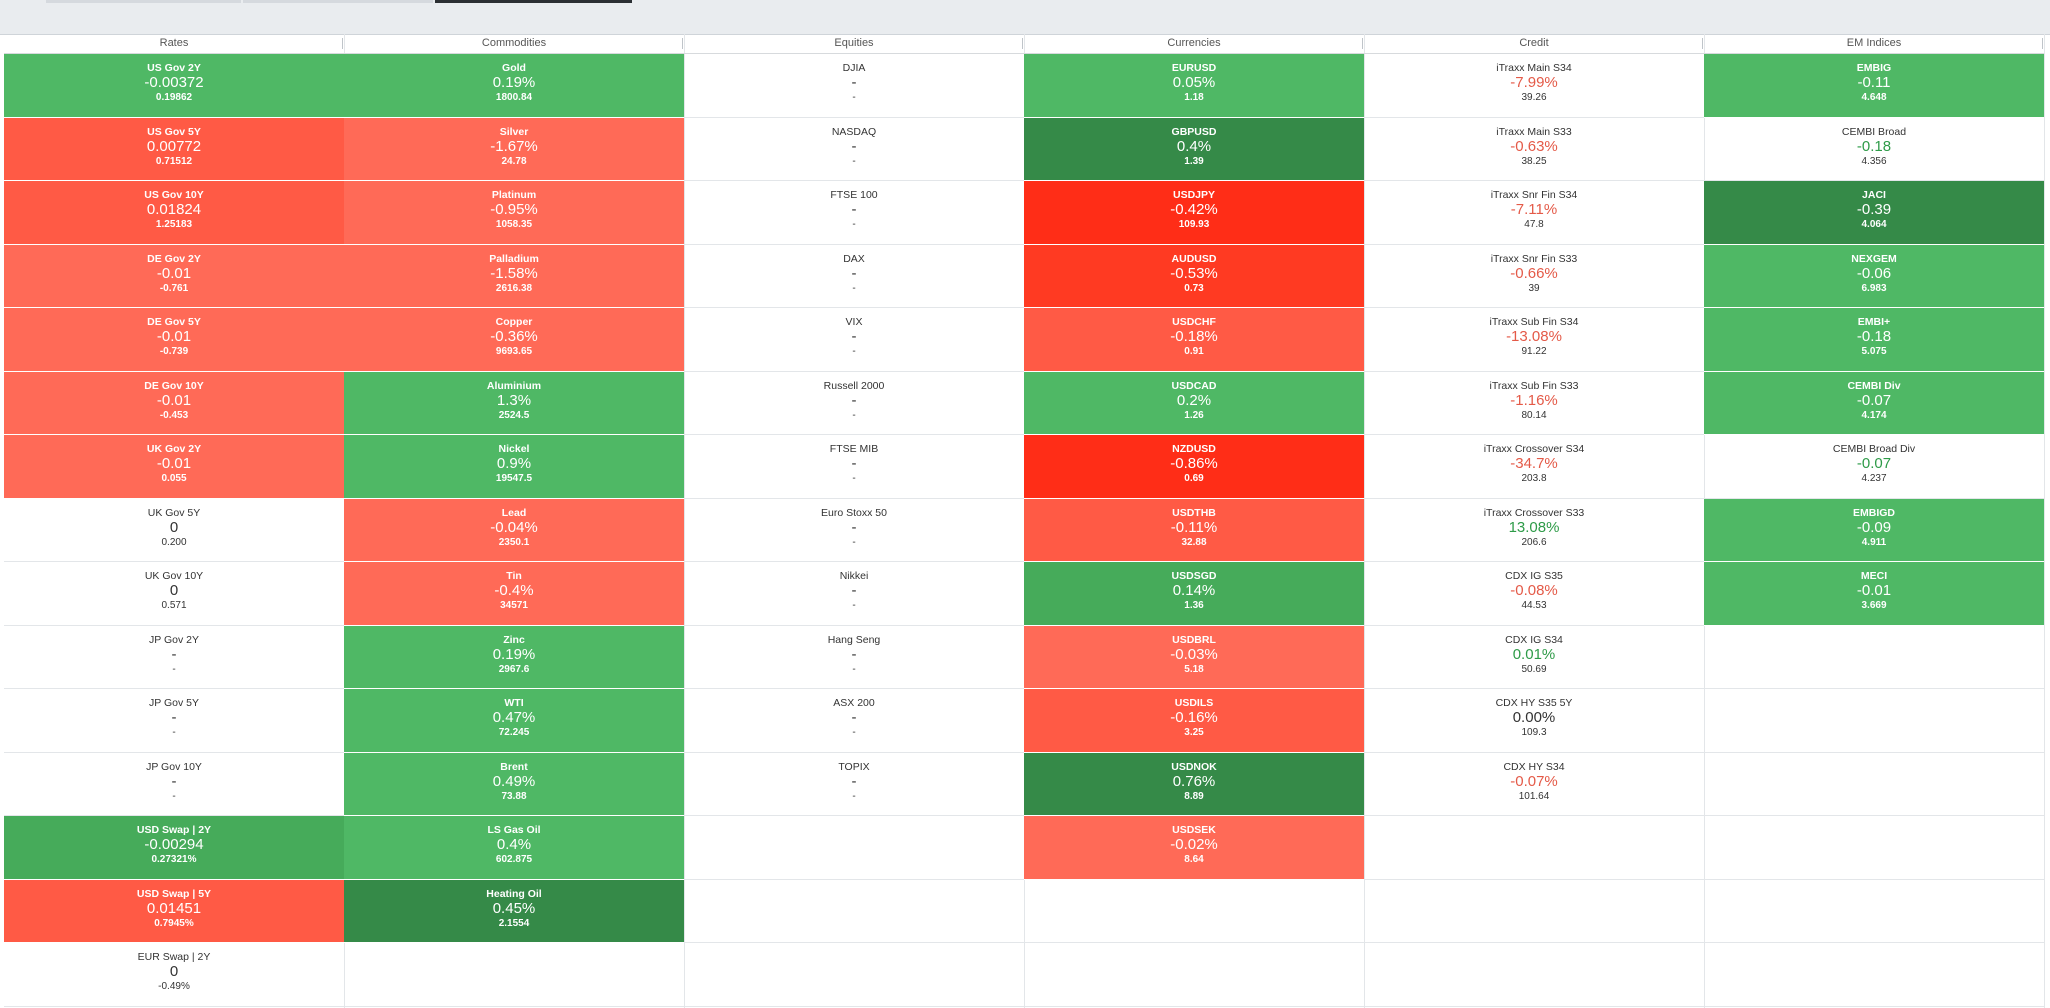  What do you see at coordinates (1194, 44) in the screenshot?
I see `column-header: Currencies` at bounding box center [1194, 44].